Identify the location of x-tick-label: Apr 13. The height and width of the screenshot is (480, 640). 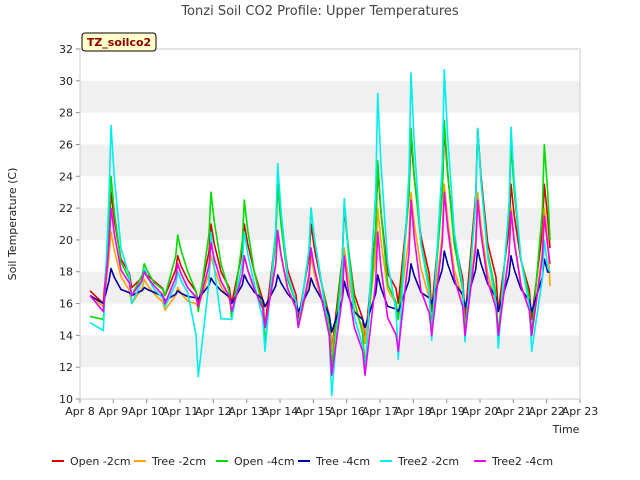
(246, 411).